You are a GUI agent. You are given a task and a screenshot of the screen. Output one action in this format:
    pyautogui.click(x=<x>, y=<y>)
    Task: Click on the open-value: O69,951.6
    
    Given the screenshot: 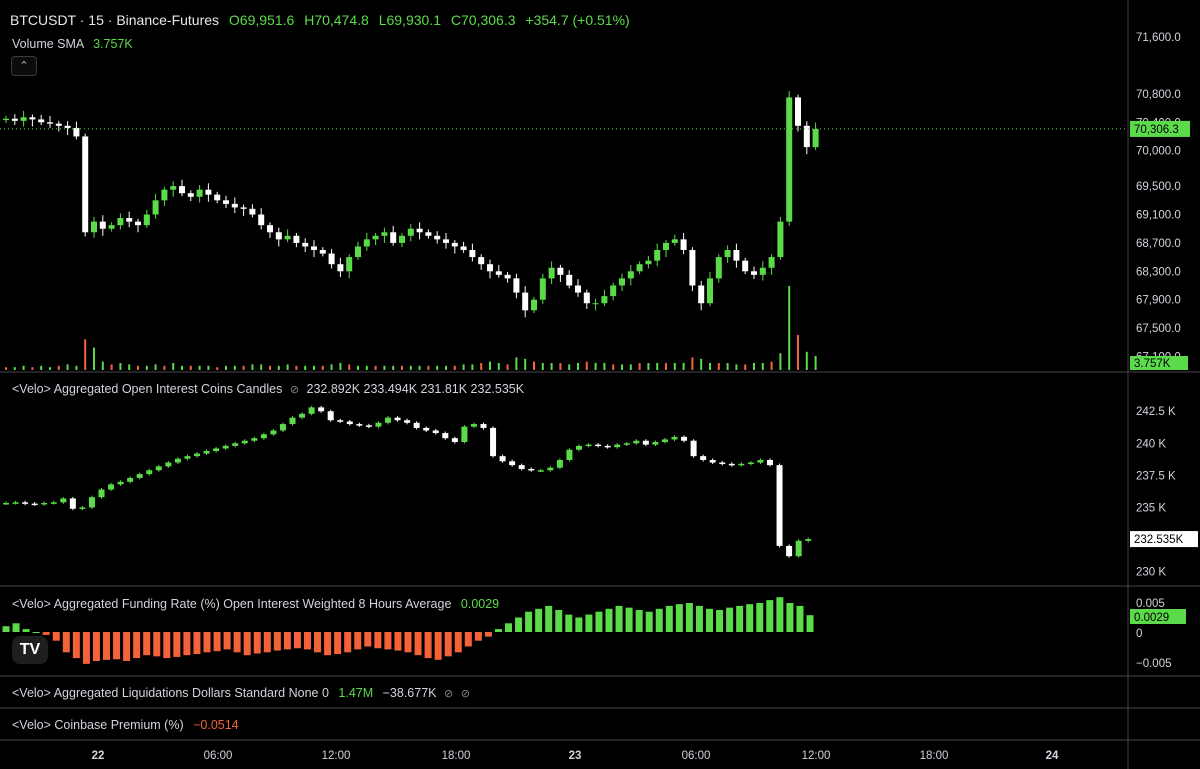 What is the action you would take?
    pyautogui.click(x=261, y=20)
    